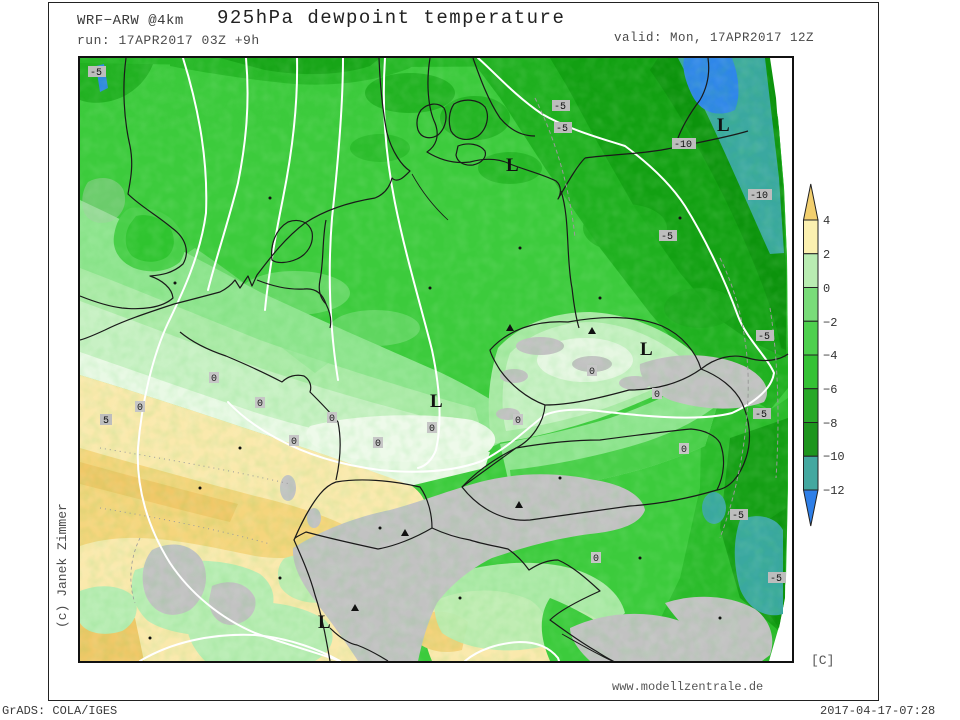 The width and height of the screenshot is (960, 720). Describe the element at coordinates (830, 356) in the screenshot. I see `svg-text: −4` at that location.